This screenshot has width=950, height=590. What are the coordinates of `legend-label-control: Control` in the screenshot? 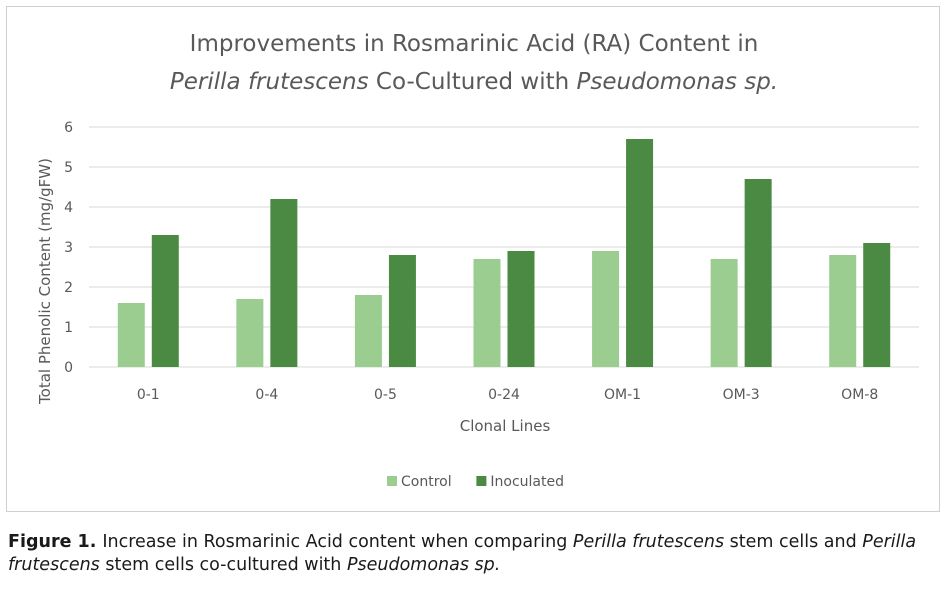 It's located at (426, 482).